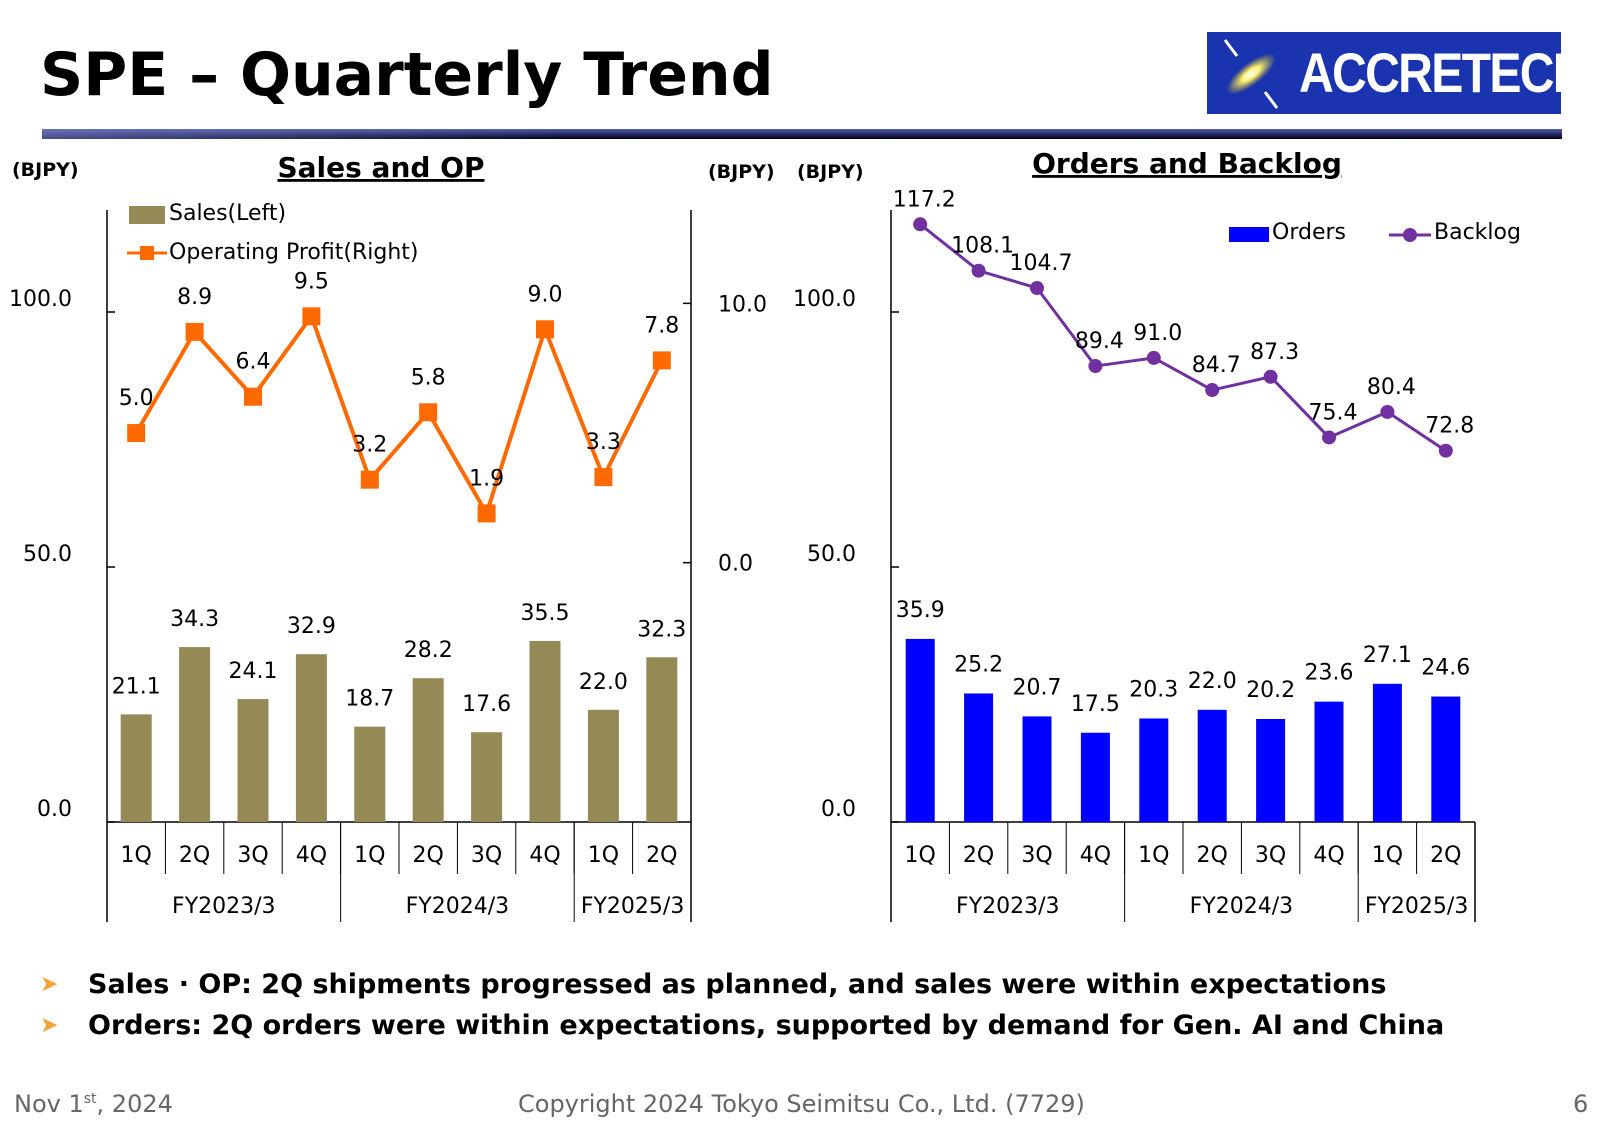 The width and height of the screenshot is (1600, 1131). I want to click on backlog-data-label: 89.4, so click(1099, 341).